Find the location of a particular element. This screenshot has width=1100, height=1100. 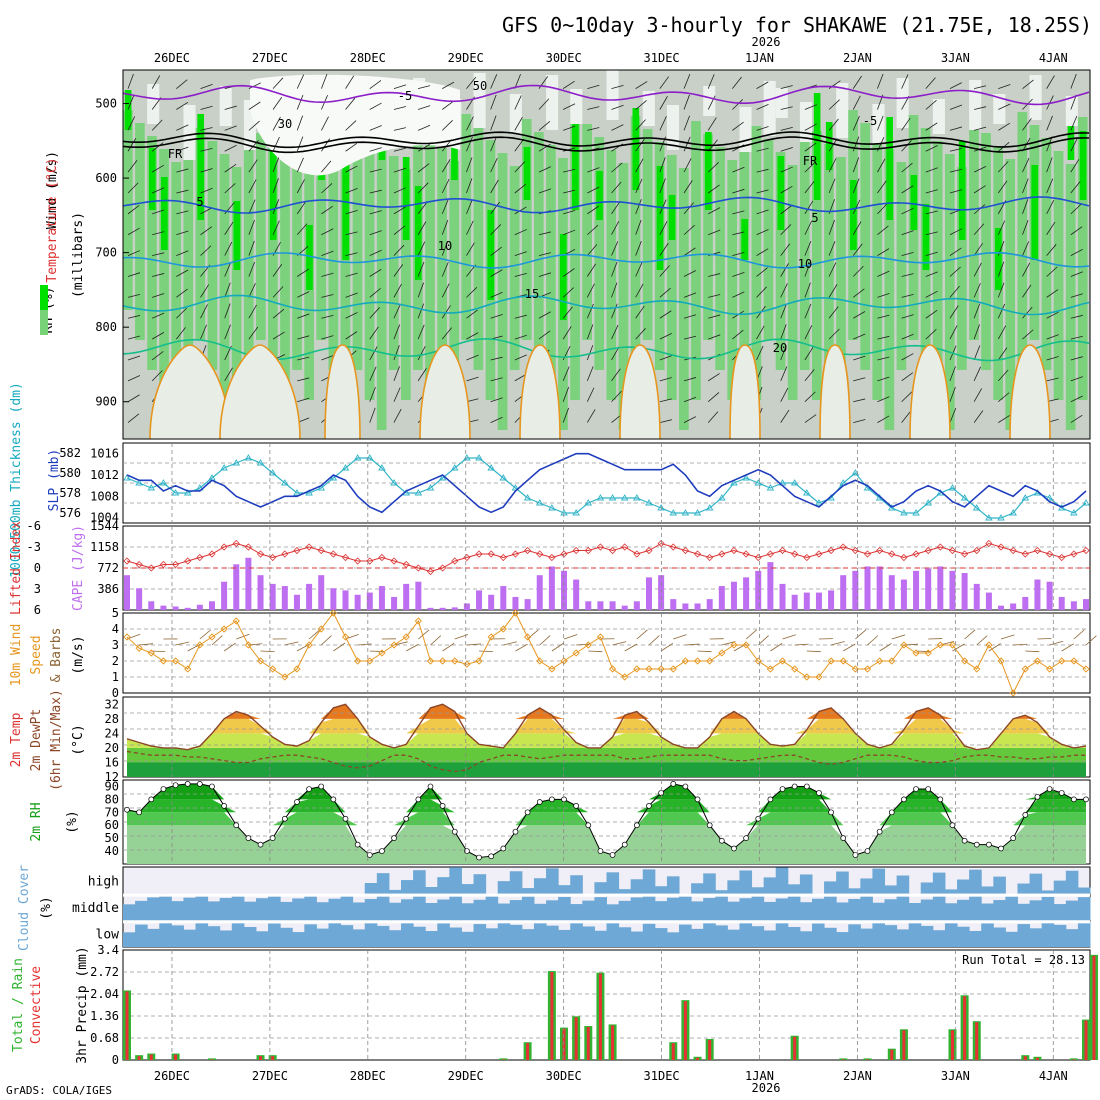

lifted-index-markers is located at coordinates (606, 557).